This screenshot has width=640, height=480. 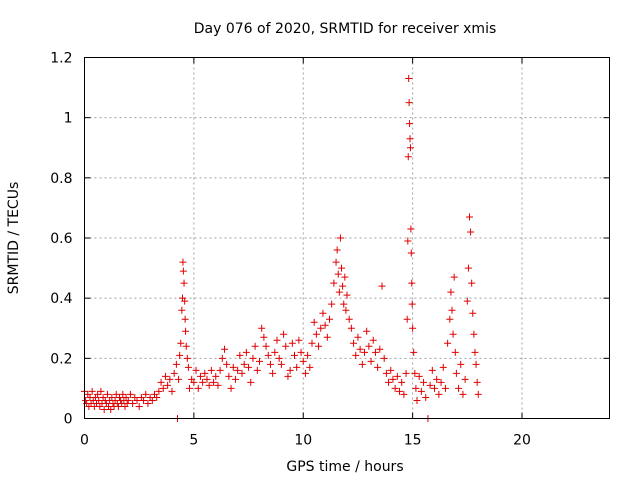 What do you see at coordinates (193, 441) in the screenshot?
I see `x-tick-label: 5` at bounding box center [193, 441].